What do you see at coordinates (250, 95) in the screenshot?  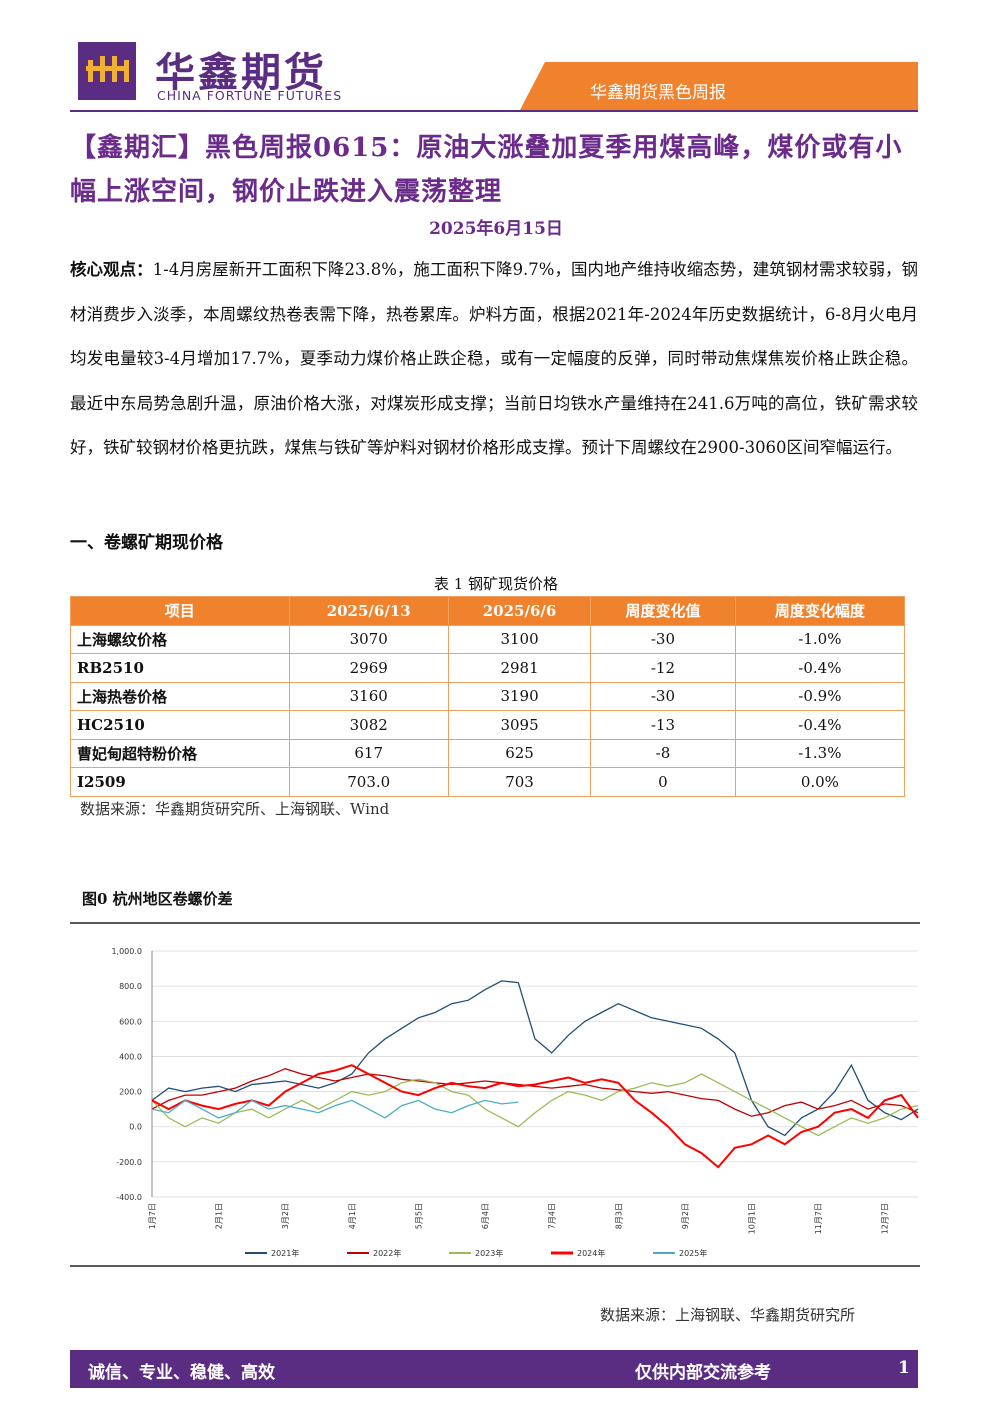 I see `brand-en: CHINA FORTUNE FUTURES` at bounding box center [250, 95].